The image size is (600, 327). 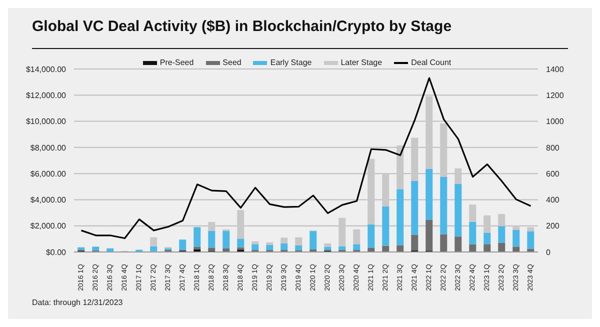 I want to click on y2-tick-label: 1400, so click(x=555, y=69).